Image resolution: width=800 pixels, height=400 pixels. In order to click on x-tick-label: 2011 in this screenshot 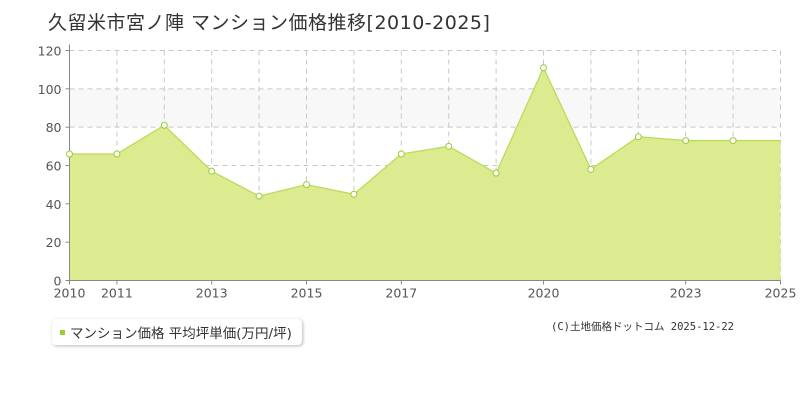, I will do `click(117, 293)`.